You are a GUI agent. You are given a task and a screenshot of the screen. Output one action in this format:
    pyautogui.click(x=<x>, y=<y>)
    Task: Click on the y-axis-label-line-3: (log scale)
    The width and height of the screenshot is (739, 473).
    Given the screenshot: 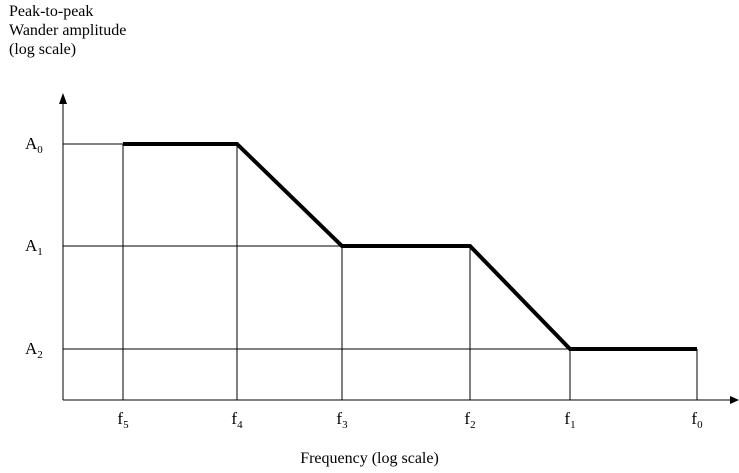 What is the action you would take?
    pyautogui.click(x=43, y=49)
    